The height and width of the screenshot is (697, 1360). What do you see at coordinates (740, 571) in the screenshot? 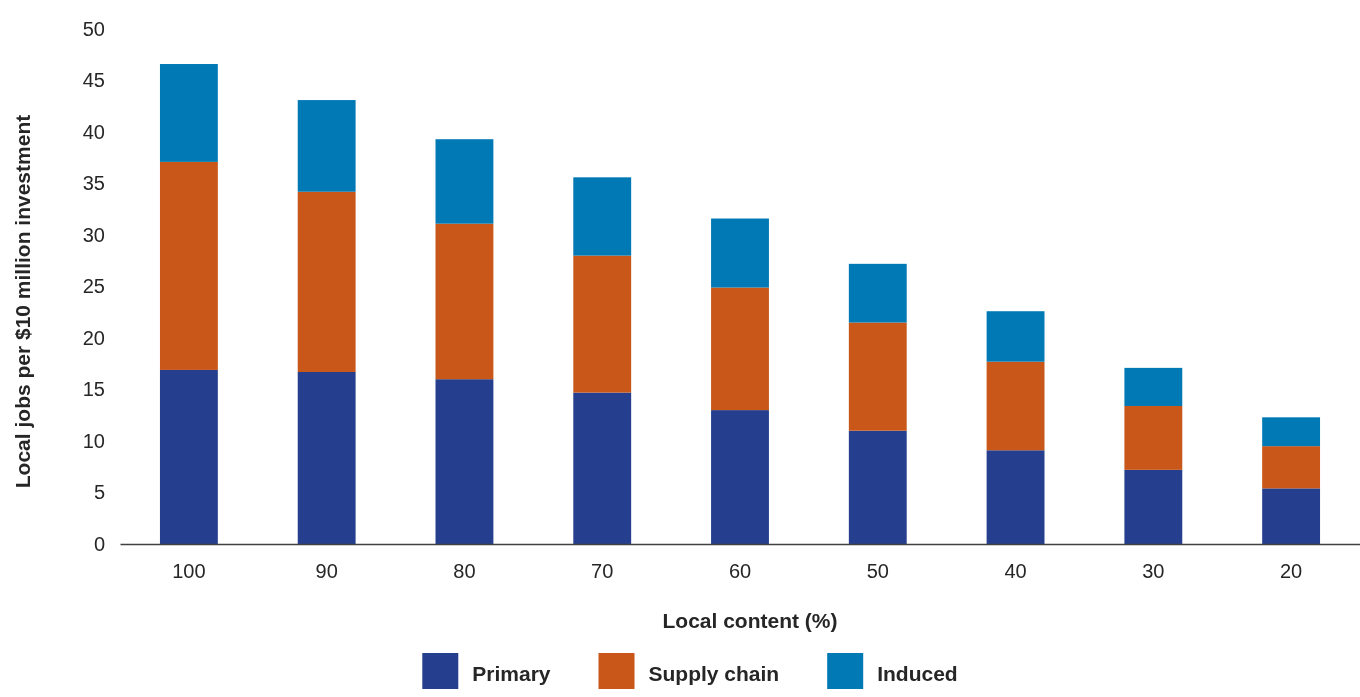
I see `x-tick-label: 60` at bounding box center [740, 571].